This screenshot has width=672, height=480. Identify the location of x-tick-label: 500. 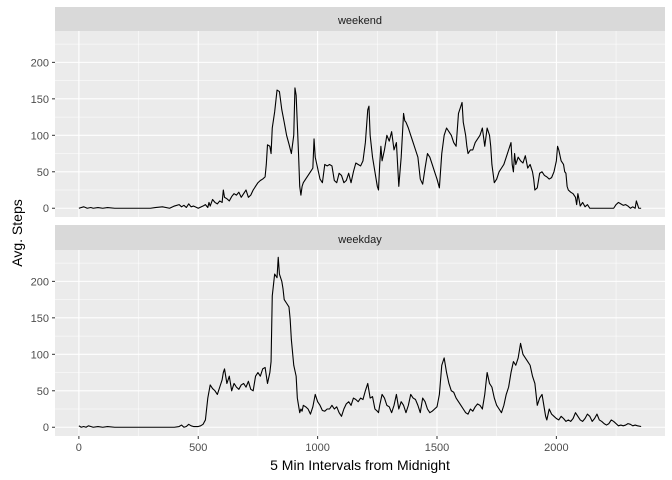
(198, 448).